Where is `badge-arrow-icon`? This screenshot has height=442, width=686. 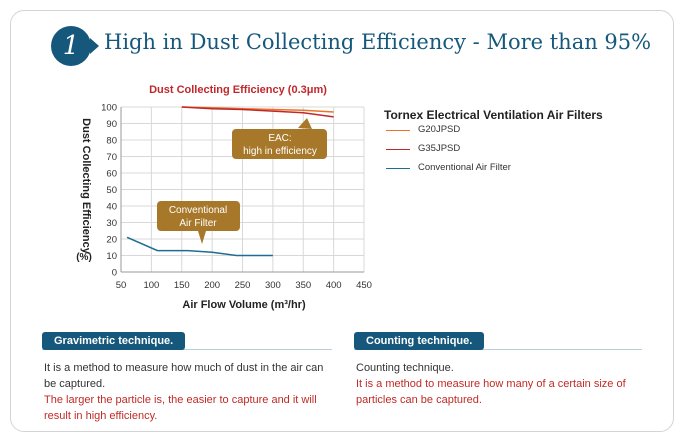
badge-arrow-icon is located at coordinates (94, 46).